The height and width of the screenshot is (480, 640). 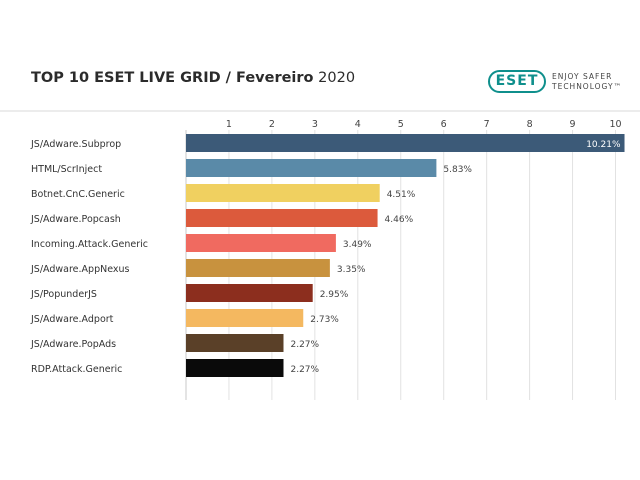 What do you see at coordinates (80, 269) in the screenshot?
I see `category-label: JS/Adware.AppNexus` at bounding box center [80, 269].